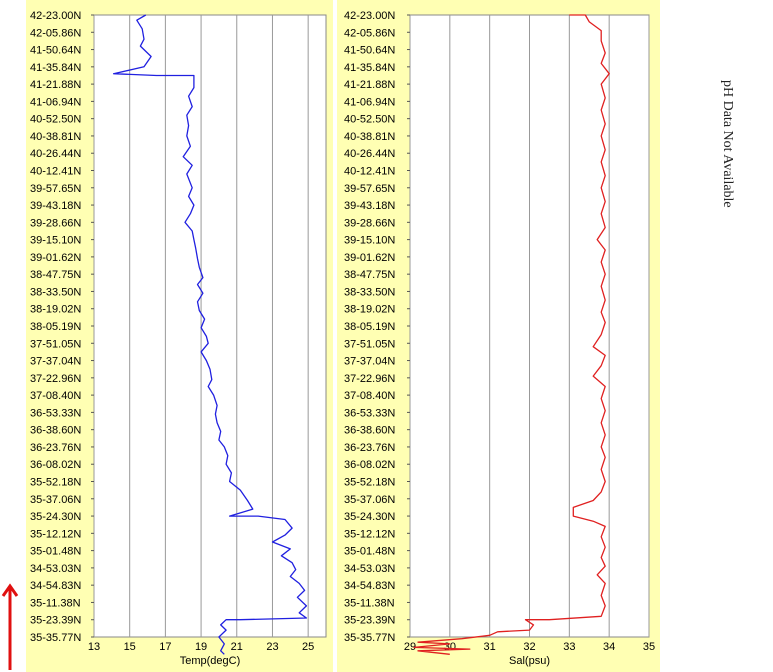 This screenshot has width=773, height=672. Describe the element at coordinates (649, 647) in the screenshot. I see `x-tick-label: 35` at that location.